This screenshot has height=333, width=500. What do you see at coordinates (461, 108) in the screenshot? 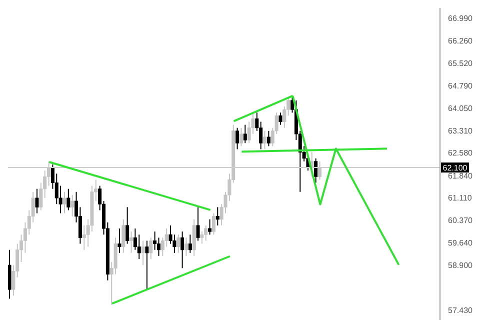
I see `y-tick-label: 64.050` at bounding box center [461, 108].